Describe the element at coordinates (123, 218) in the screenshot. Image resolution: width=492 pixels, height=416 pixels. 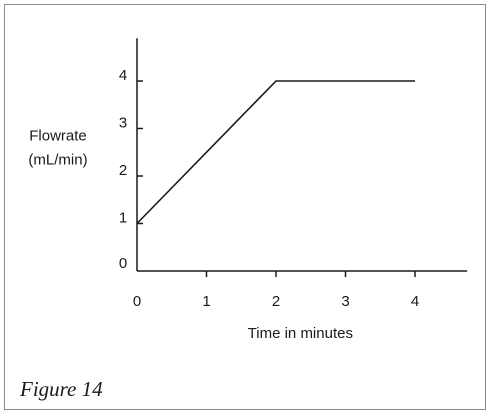
I see `y-tick-label: 1` at that location.